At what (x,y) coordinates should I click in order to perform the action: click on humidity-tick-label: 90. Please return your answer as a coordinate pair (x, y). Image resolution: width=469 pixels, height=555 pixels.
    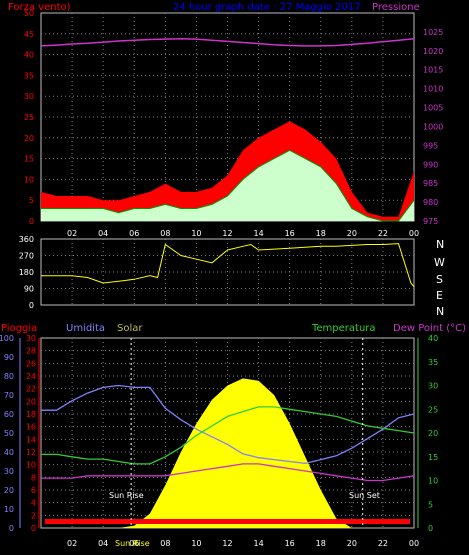
    Looking at the image, I should click on (9, 357).